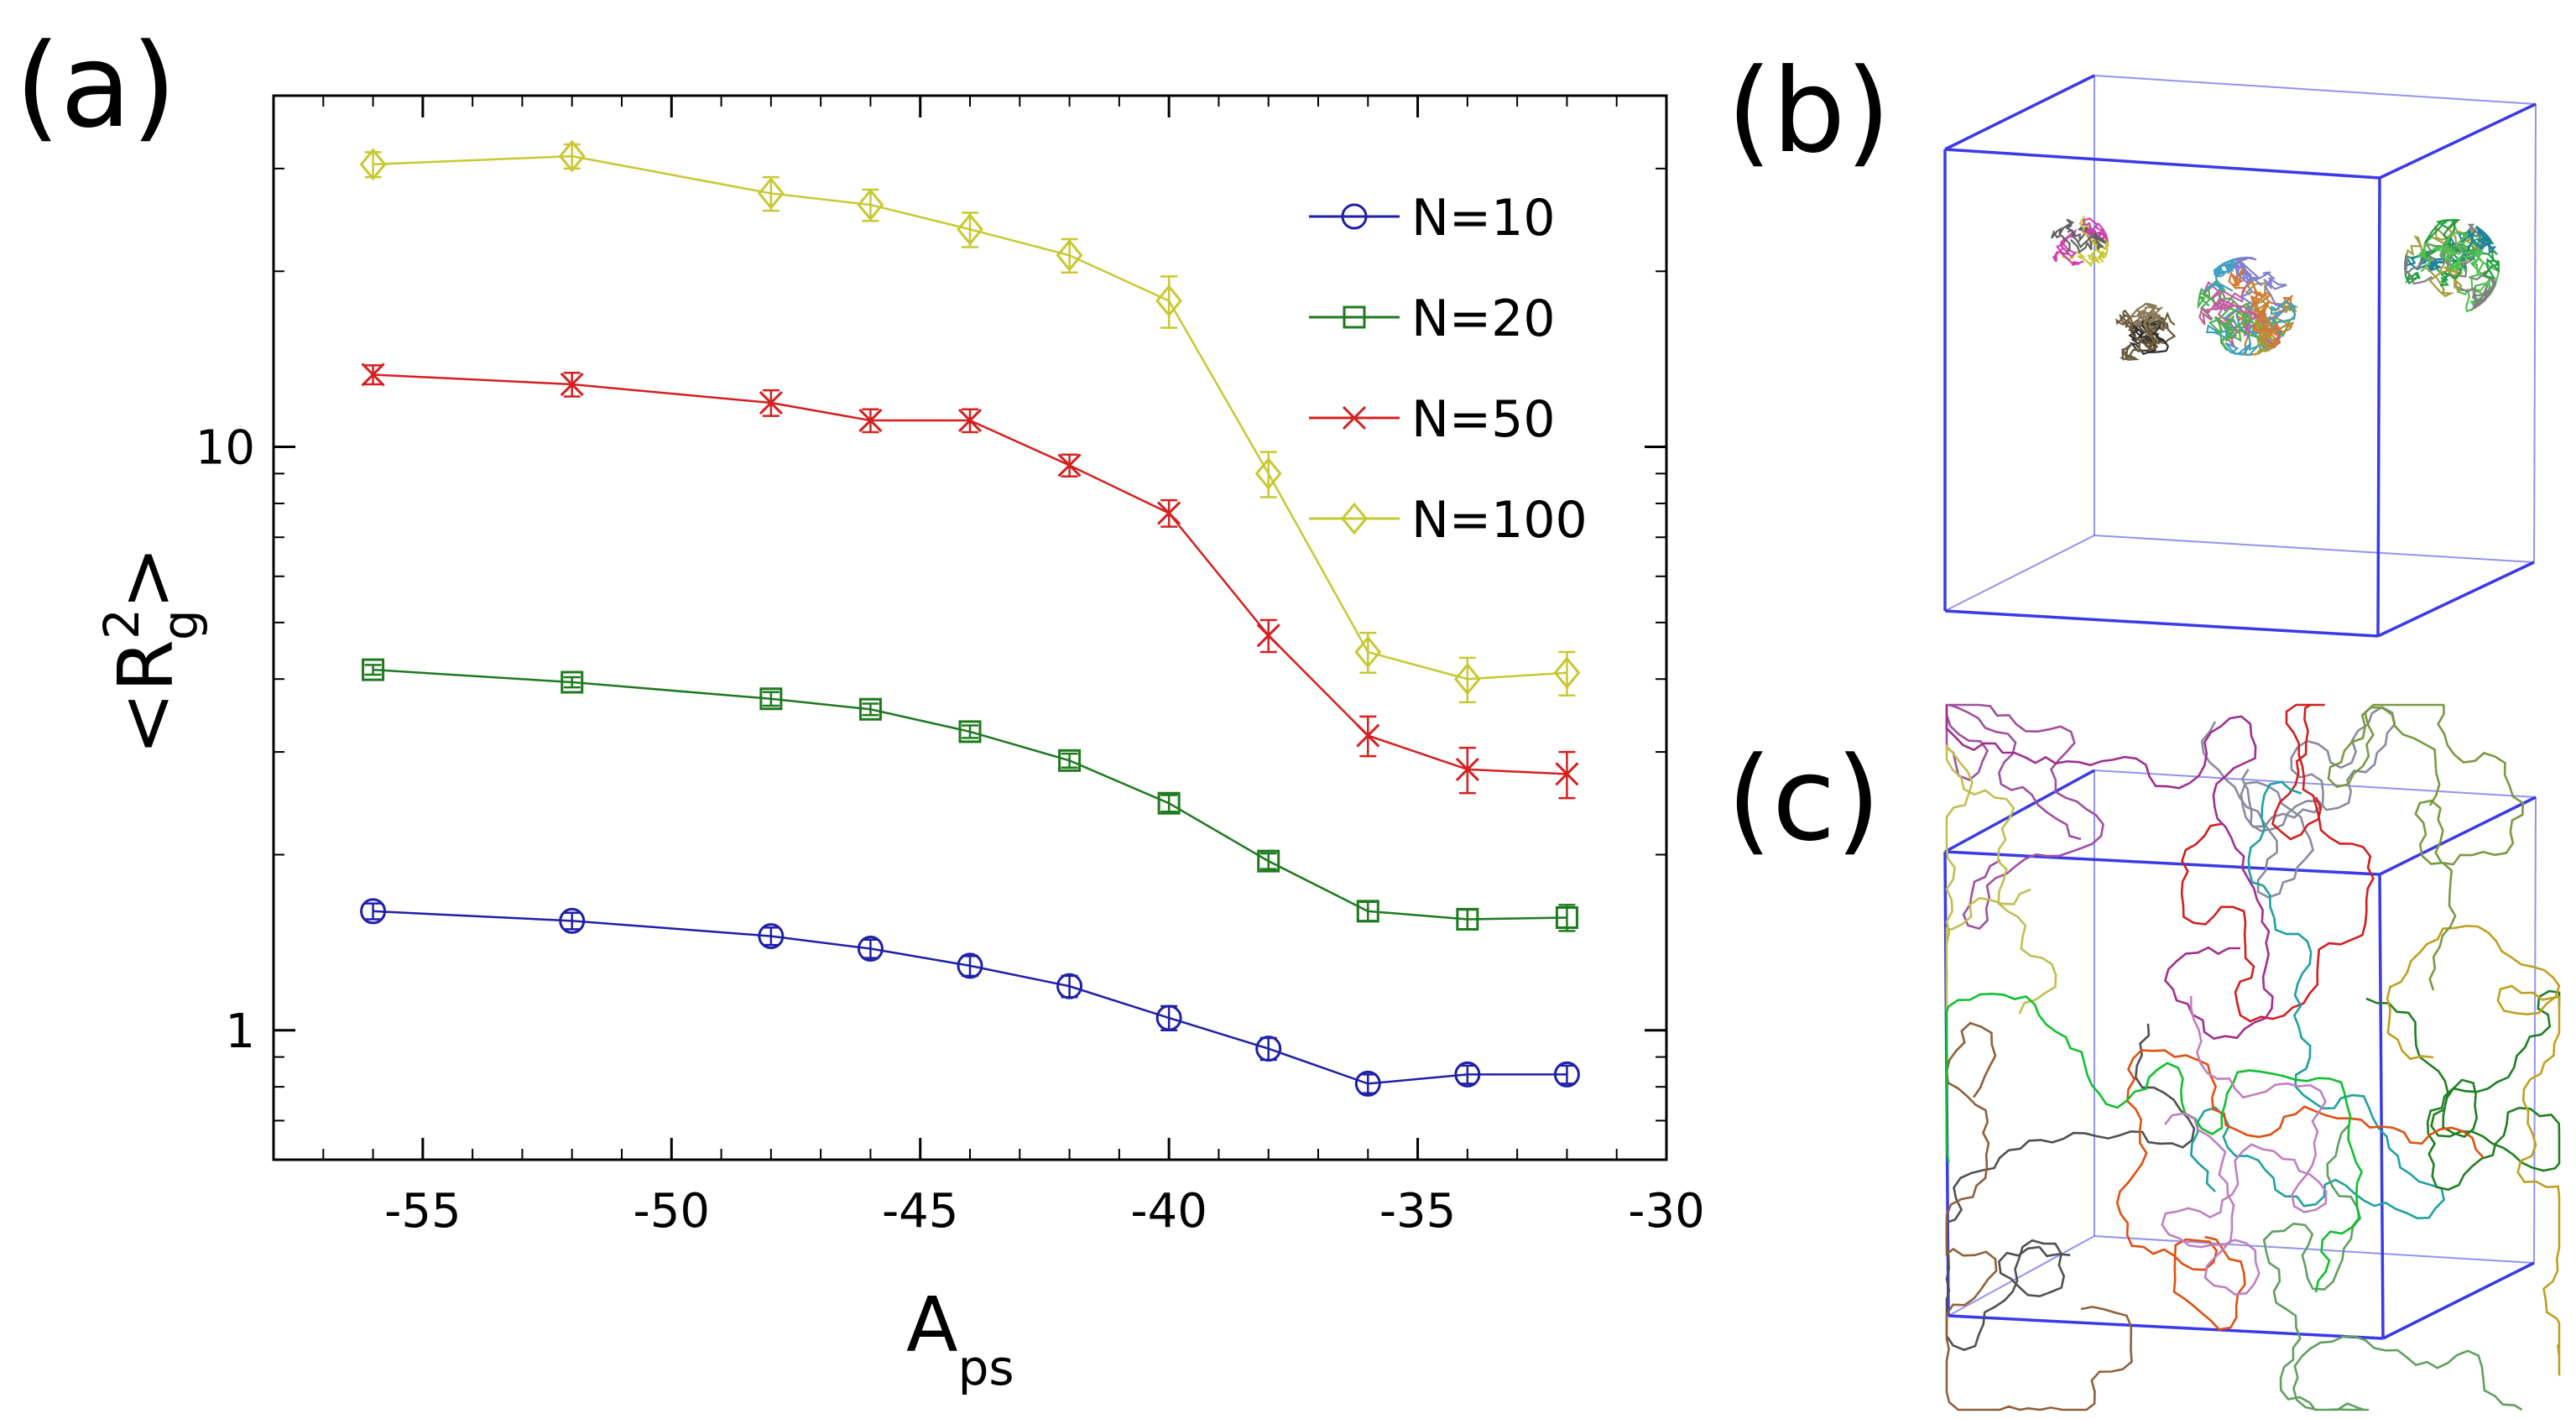 The image size is (2576, 1419). Describe the element at coordinates (95, 86) in the screenshot. I see `panel-label-a: (a)` at that location.